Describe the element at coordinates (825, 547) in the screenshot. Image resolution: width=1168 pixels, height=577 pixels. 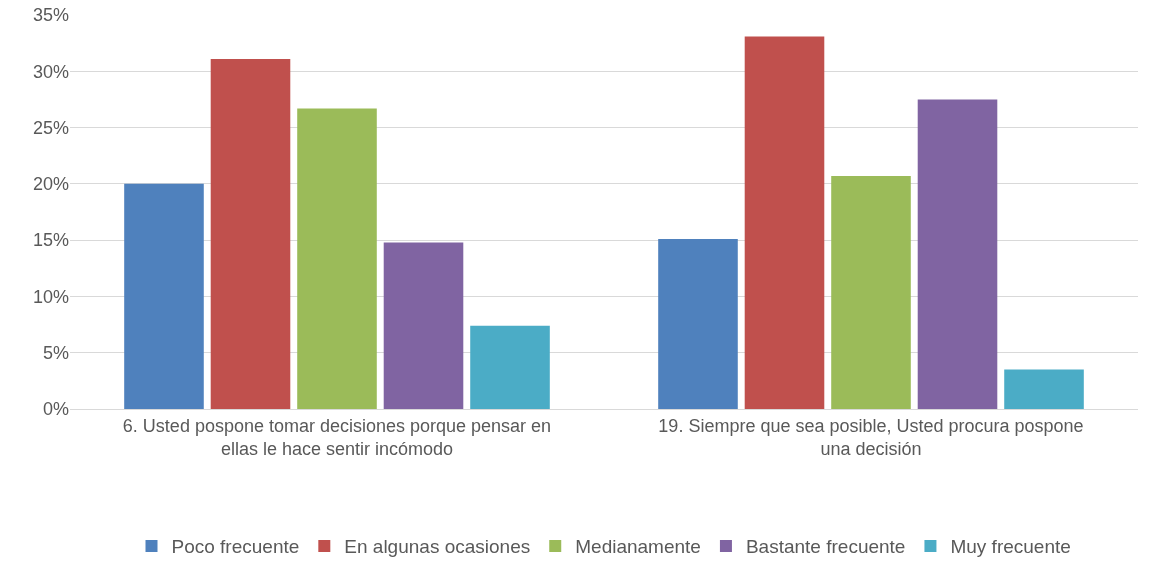
I see `legend-label: Bastante frecuente` at that location.